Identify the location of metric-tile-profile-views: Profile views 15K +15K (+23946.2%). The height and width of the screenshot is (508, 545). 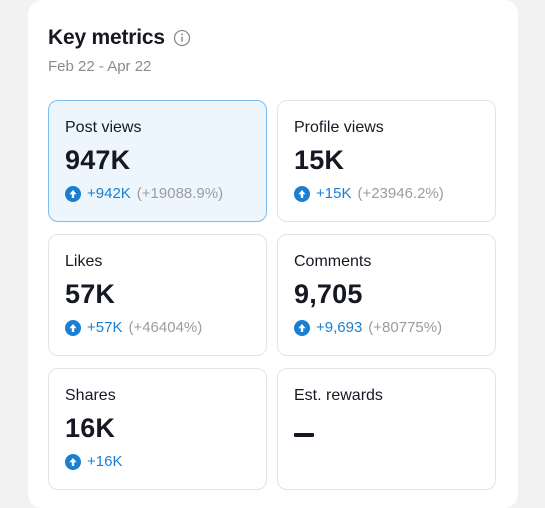
(386, 161).